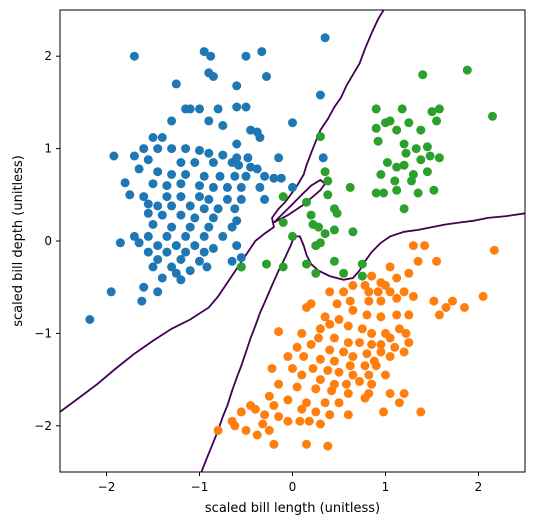 This screenshot has height=525, width=534. I want to click on y-axis-label: scaled bill depth (unitless), so click(18, 241).